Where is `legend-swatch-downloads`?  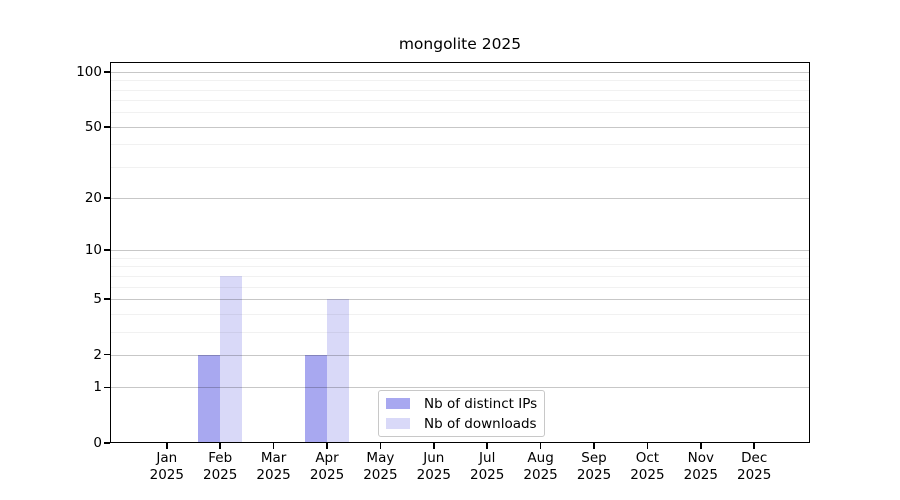
legend-swatch-downloads is located at coordinates (398, 423).